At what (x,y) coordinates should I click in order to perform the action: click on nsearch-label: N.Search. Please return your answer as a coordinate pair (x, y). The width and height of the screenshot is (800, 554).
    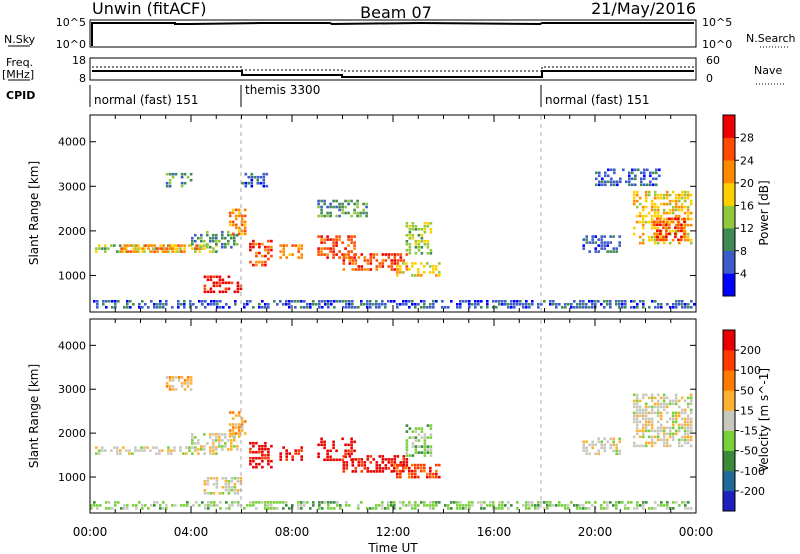
    Looking at the image, I should click on (771, 38).